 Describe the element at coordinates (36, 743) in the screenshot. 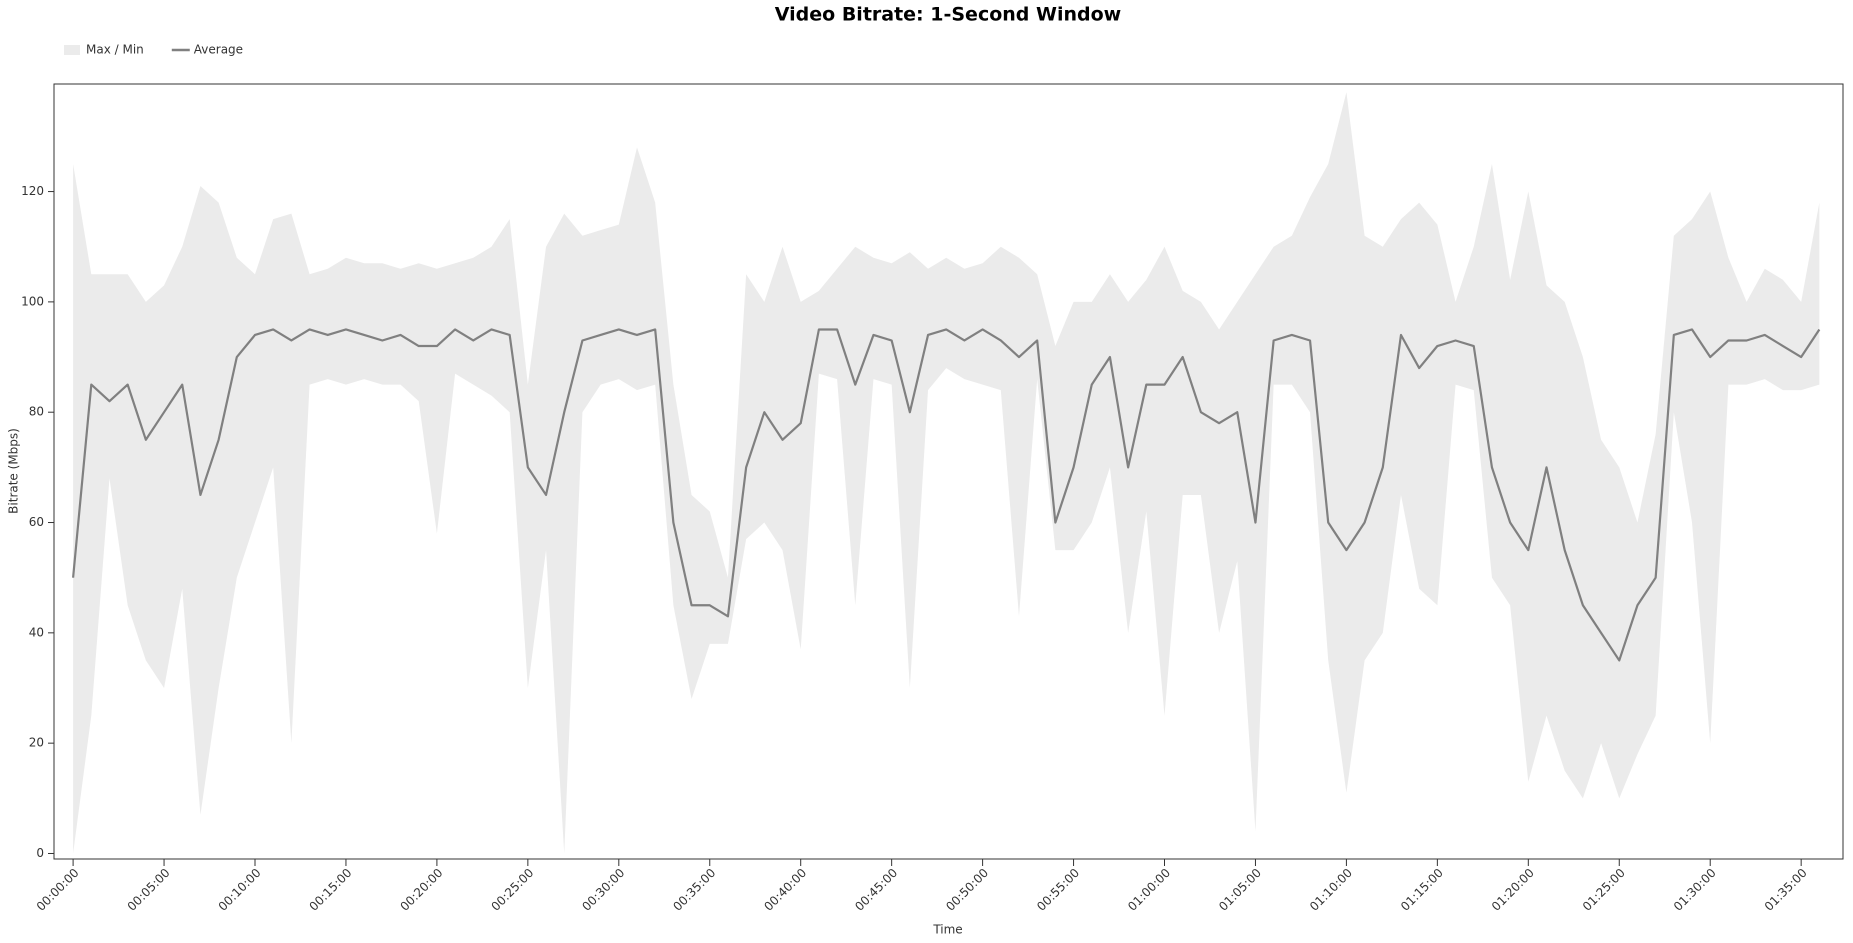

I see `y-tick-label: 20` at that location.